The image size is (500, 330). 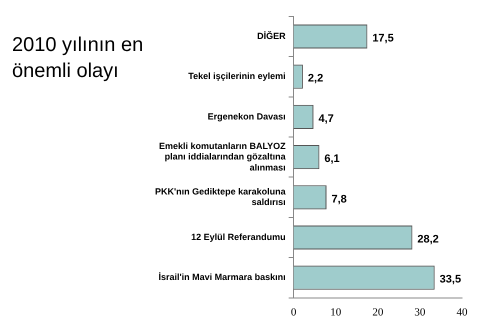 What do you see at coordinates (237, 76) in the screenshot?
I see `y-tick-label: Tekel işçilerinin eylemi` at bounding box center [237, 76].